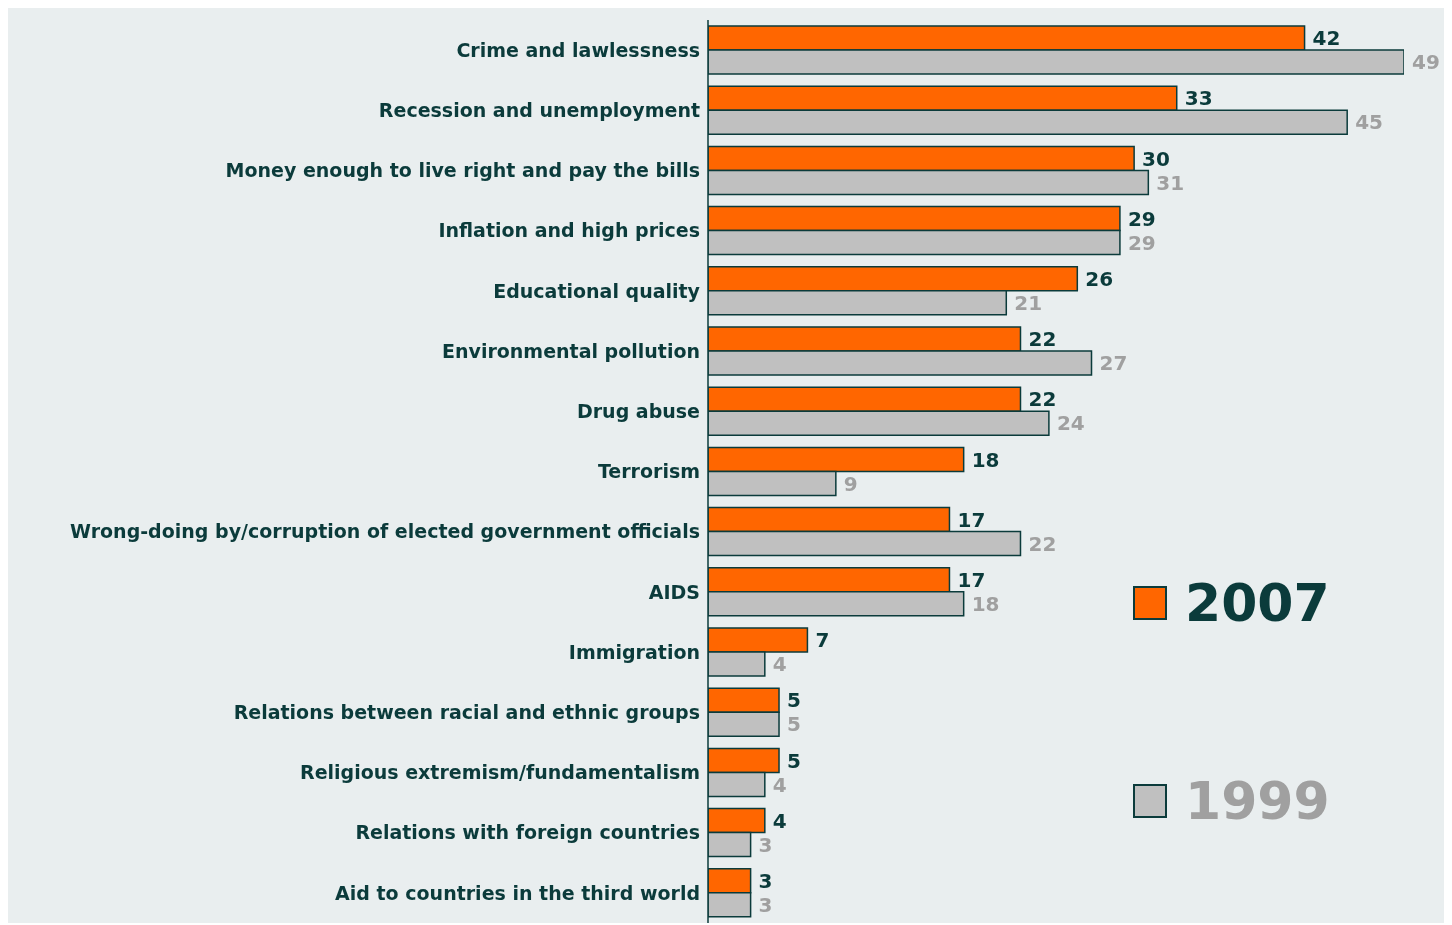 The width and height of the screenshot is (1452, 925). What do you see at coordinates (539, 110) in the screenshot?
I see `y-tick-label: Recession and unemployment` at bounding box center [539, 110].